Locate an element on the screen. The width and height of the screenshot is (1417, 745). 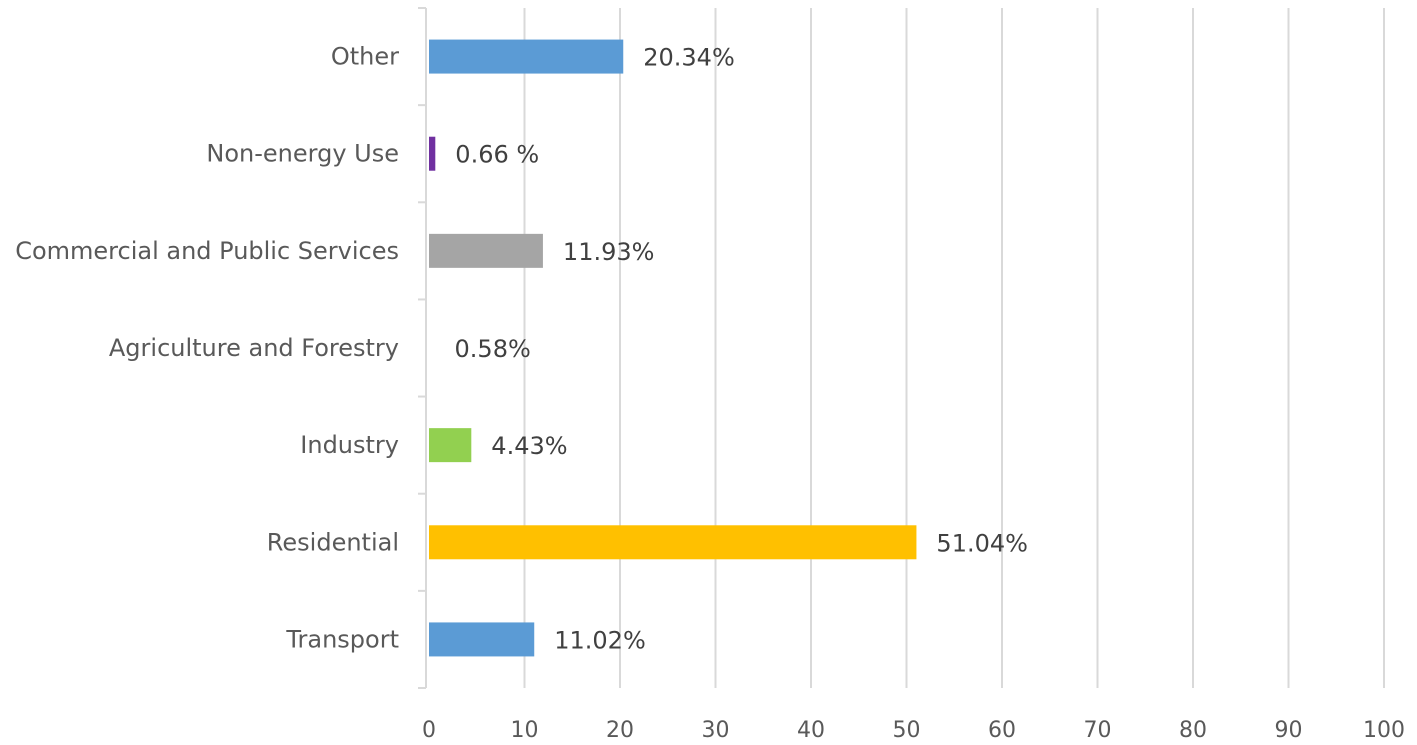
category-label: Residential is located at coordinates (333, 542).